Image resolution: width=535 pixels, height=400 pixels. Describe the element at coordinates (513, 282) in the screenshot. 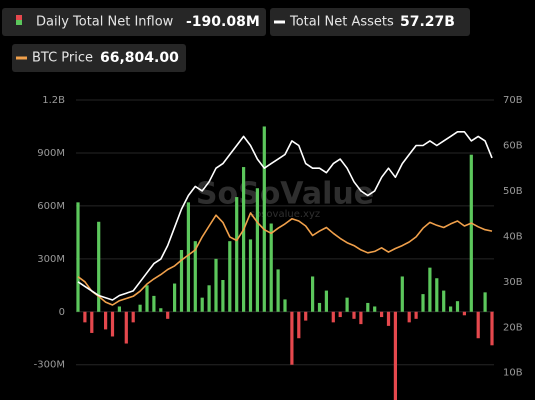

I see `y2-tick-label: 30B` at that location.